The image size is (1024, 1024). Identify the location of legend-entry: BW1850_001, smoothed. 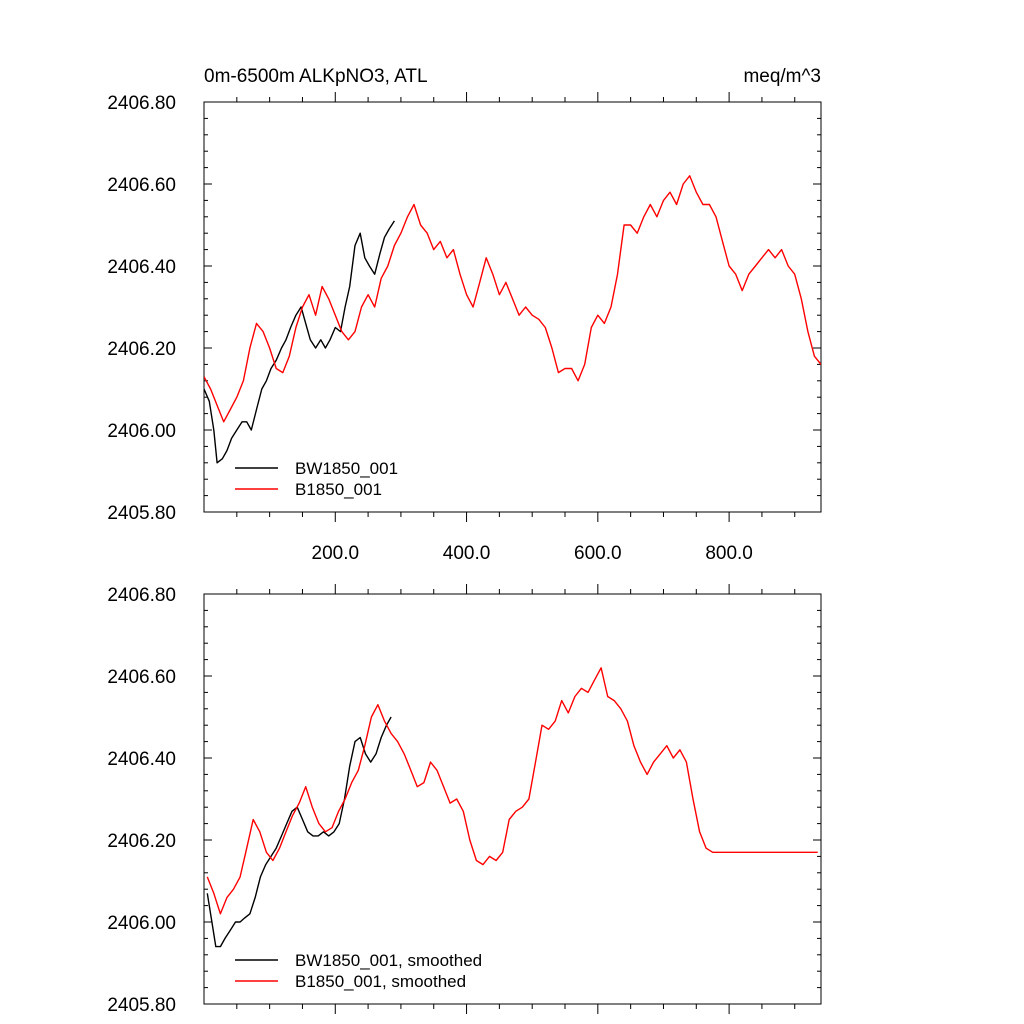
(388, 960).